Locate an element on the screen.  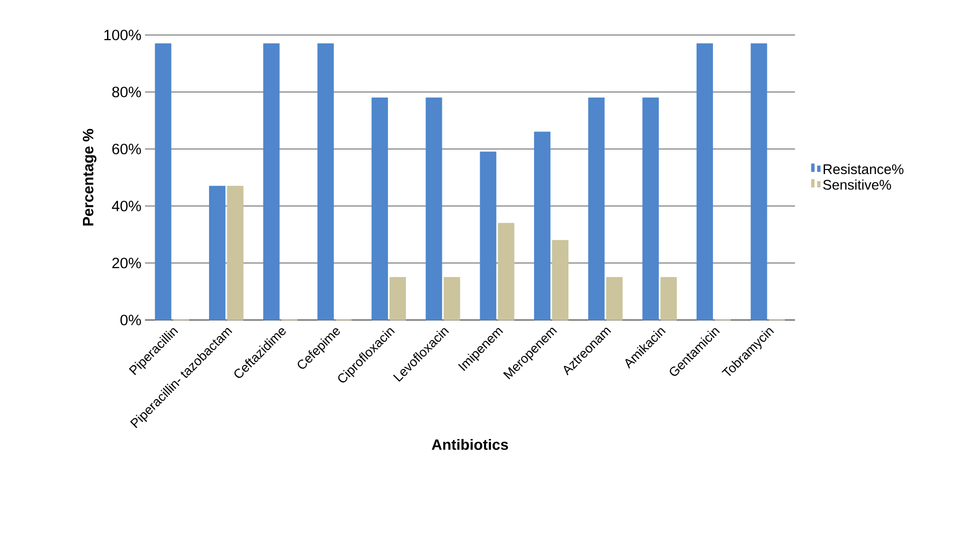
y-tick-label: 100% is located at coordinates (122, 35).